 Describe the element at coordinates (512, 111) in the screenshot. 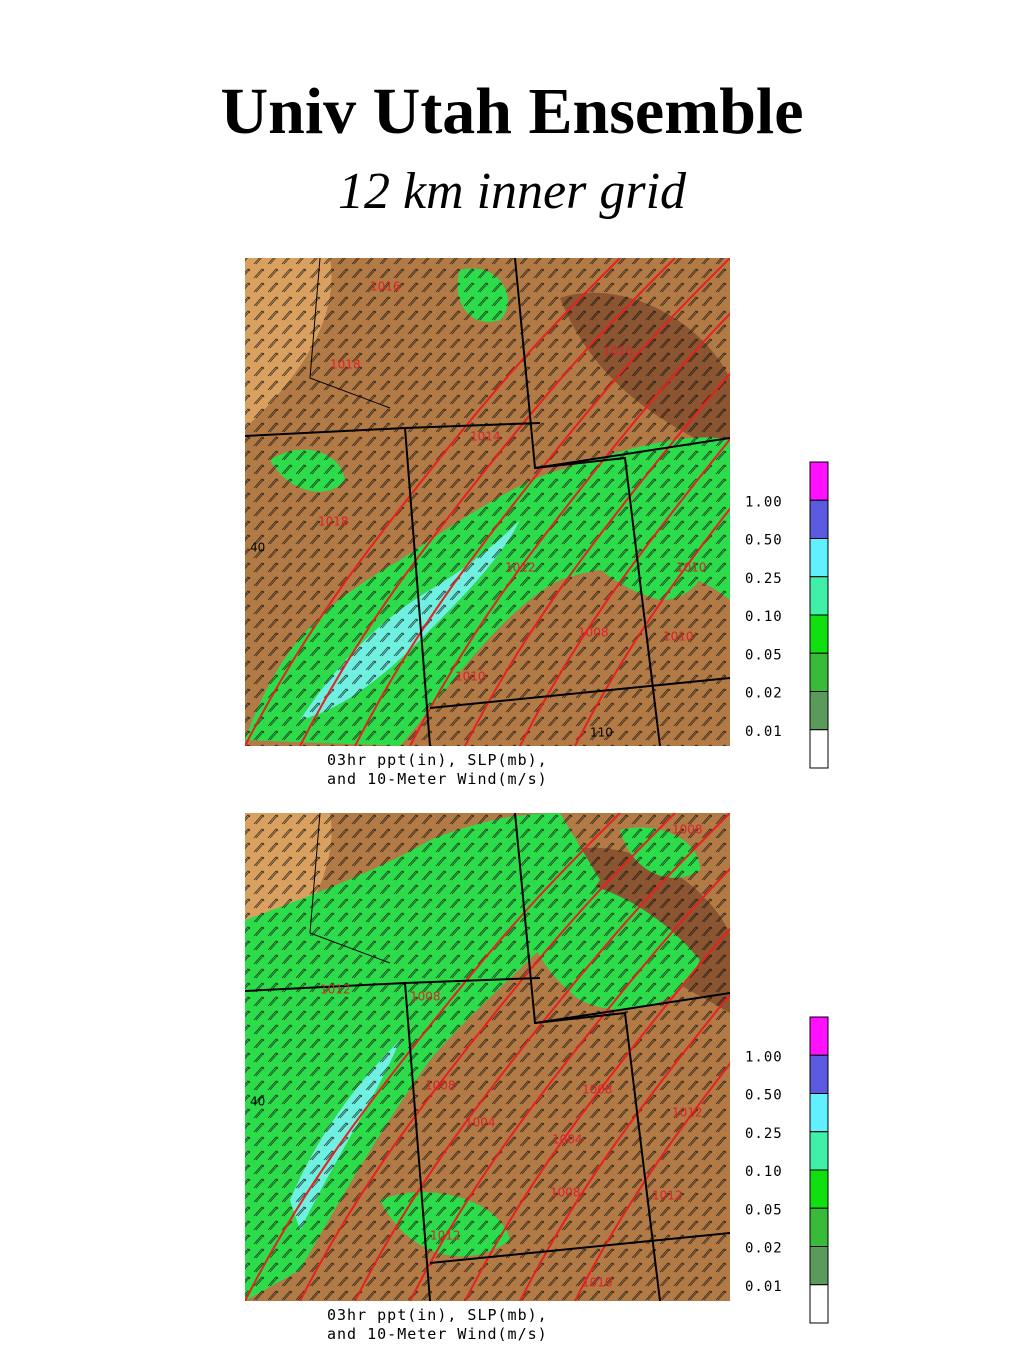

I see `title: Univ Utah Ensemble` at that location.